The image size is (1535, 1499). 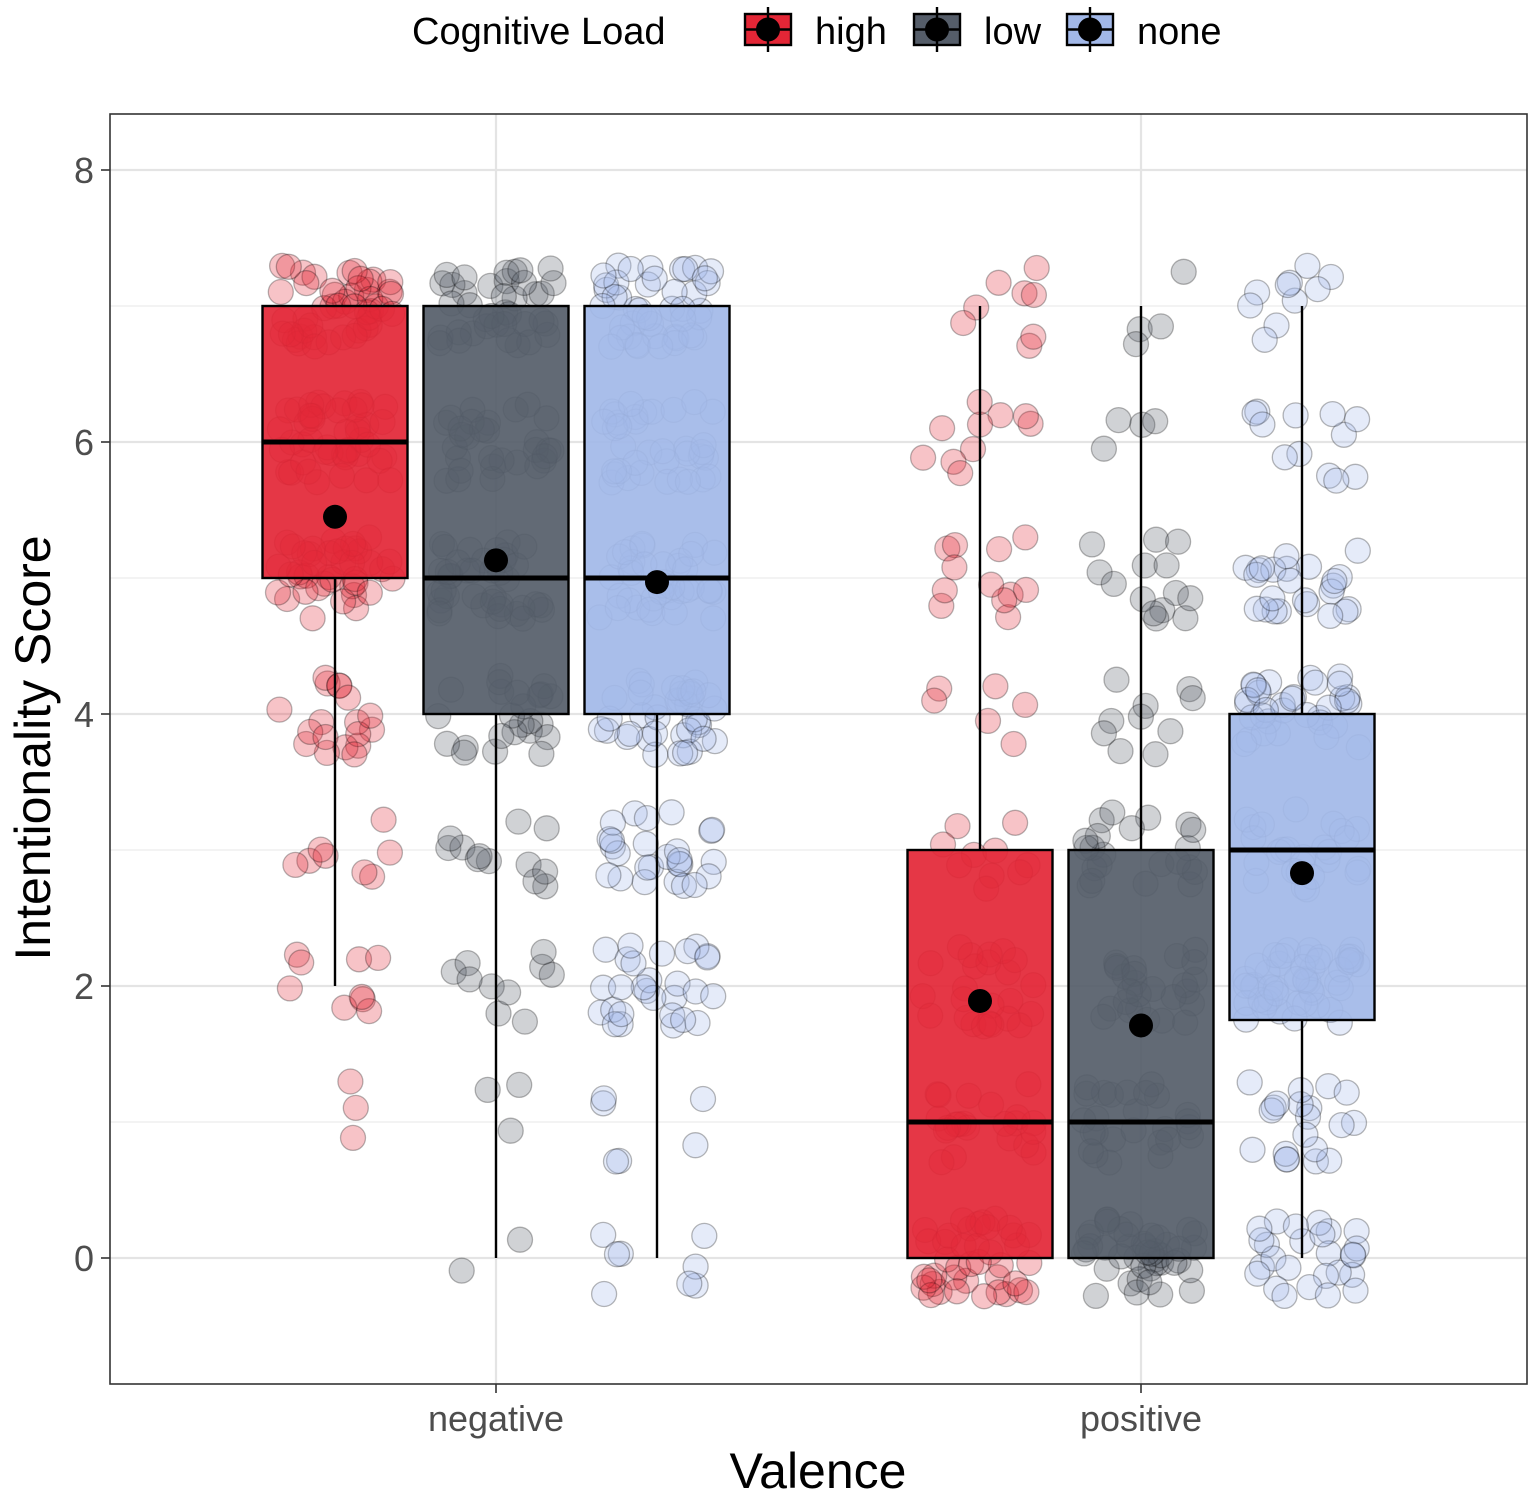 What do you see at coordinates (496, 1418) in the screenshot?
I see `x-tick-label: negative` at bounding box center [496, 1418].